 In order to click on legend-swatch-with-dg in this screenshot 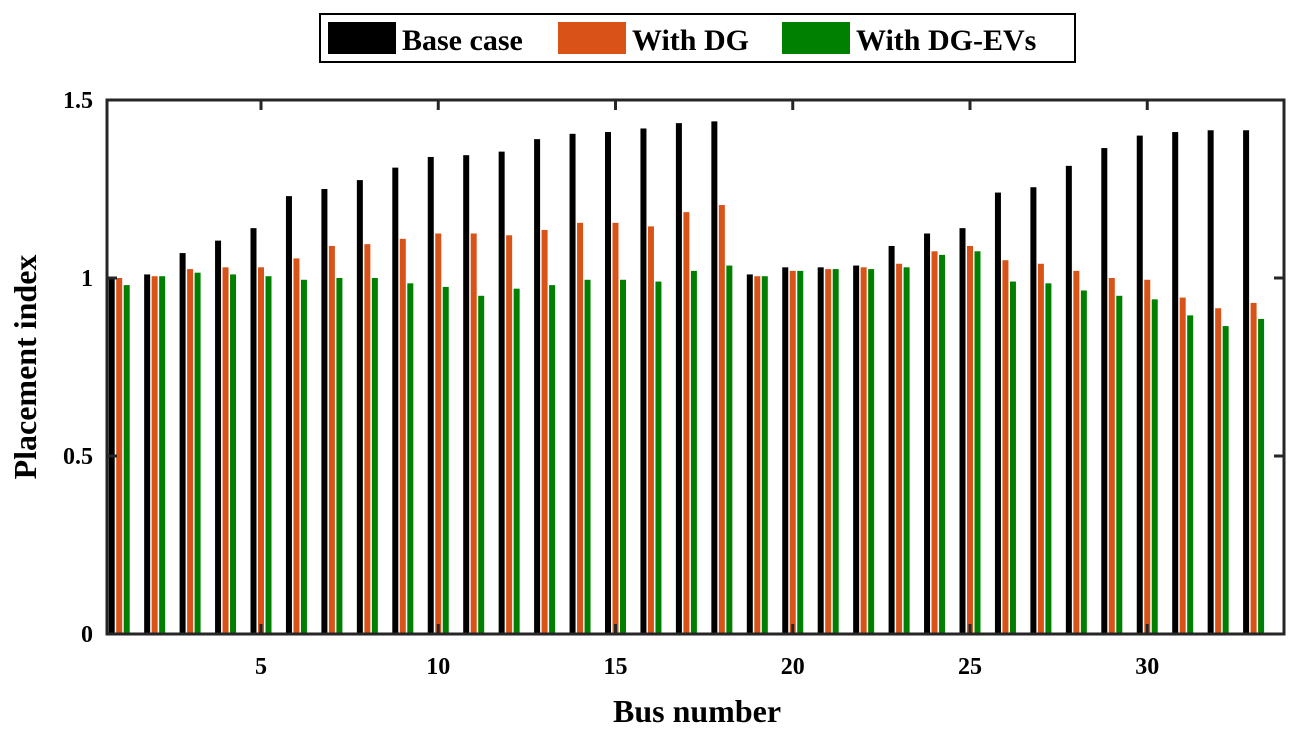, I will do `click(592, 38)`.